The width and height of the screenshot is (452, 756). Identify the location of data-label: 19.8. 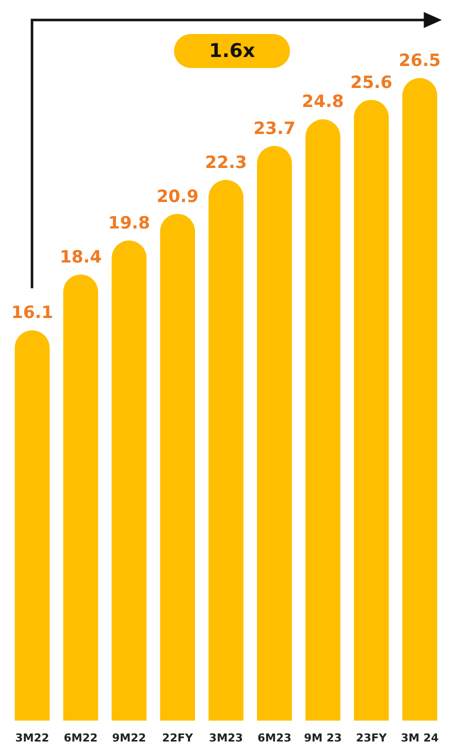
(129, 223).